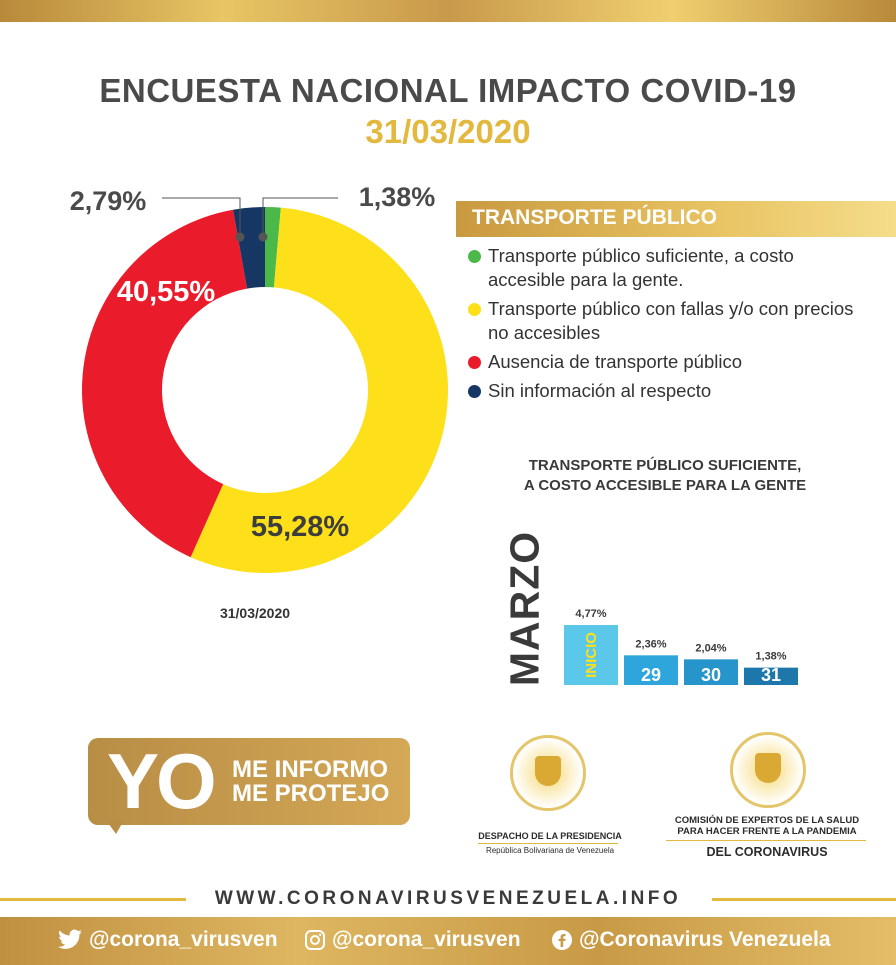 This screenshot has height=965, width=896. I want to click on presidency-seal-icon, so click(548, 773).